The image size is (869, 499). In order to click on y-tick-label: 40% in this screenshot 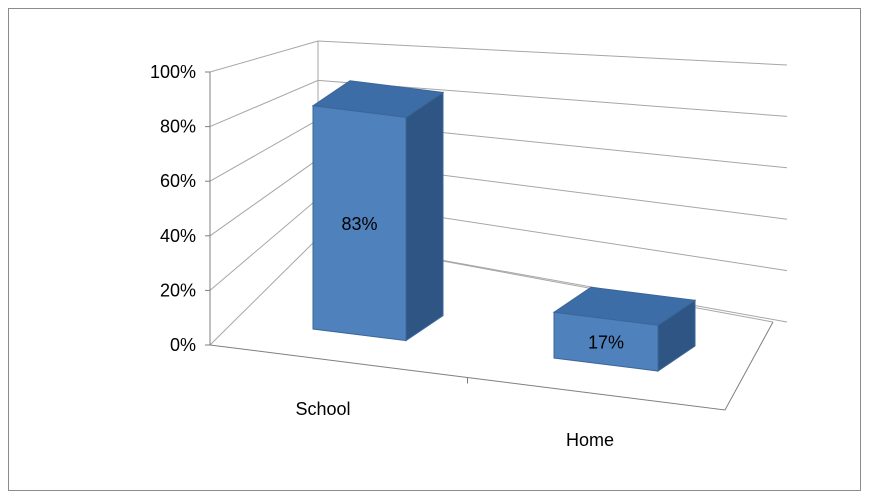, I will do `click(178, 236)`.